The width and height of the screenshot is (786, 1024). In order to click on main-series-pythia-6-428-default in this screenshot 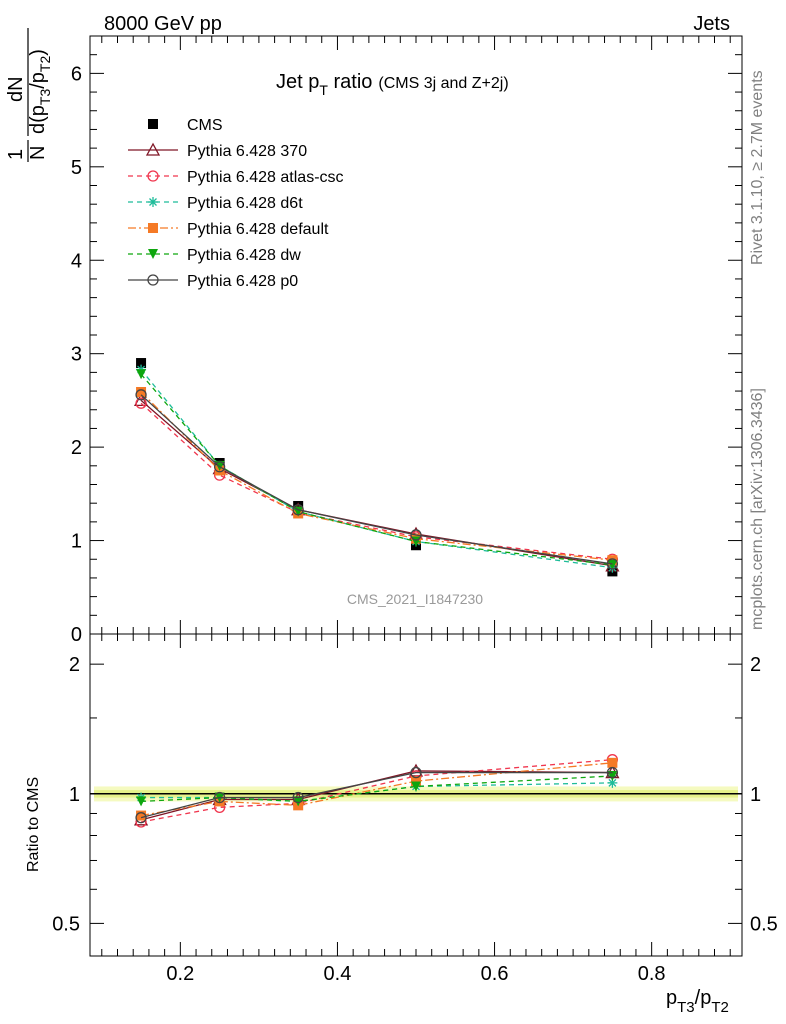, I will do `click(377, 476)`.